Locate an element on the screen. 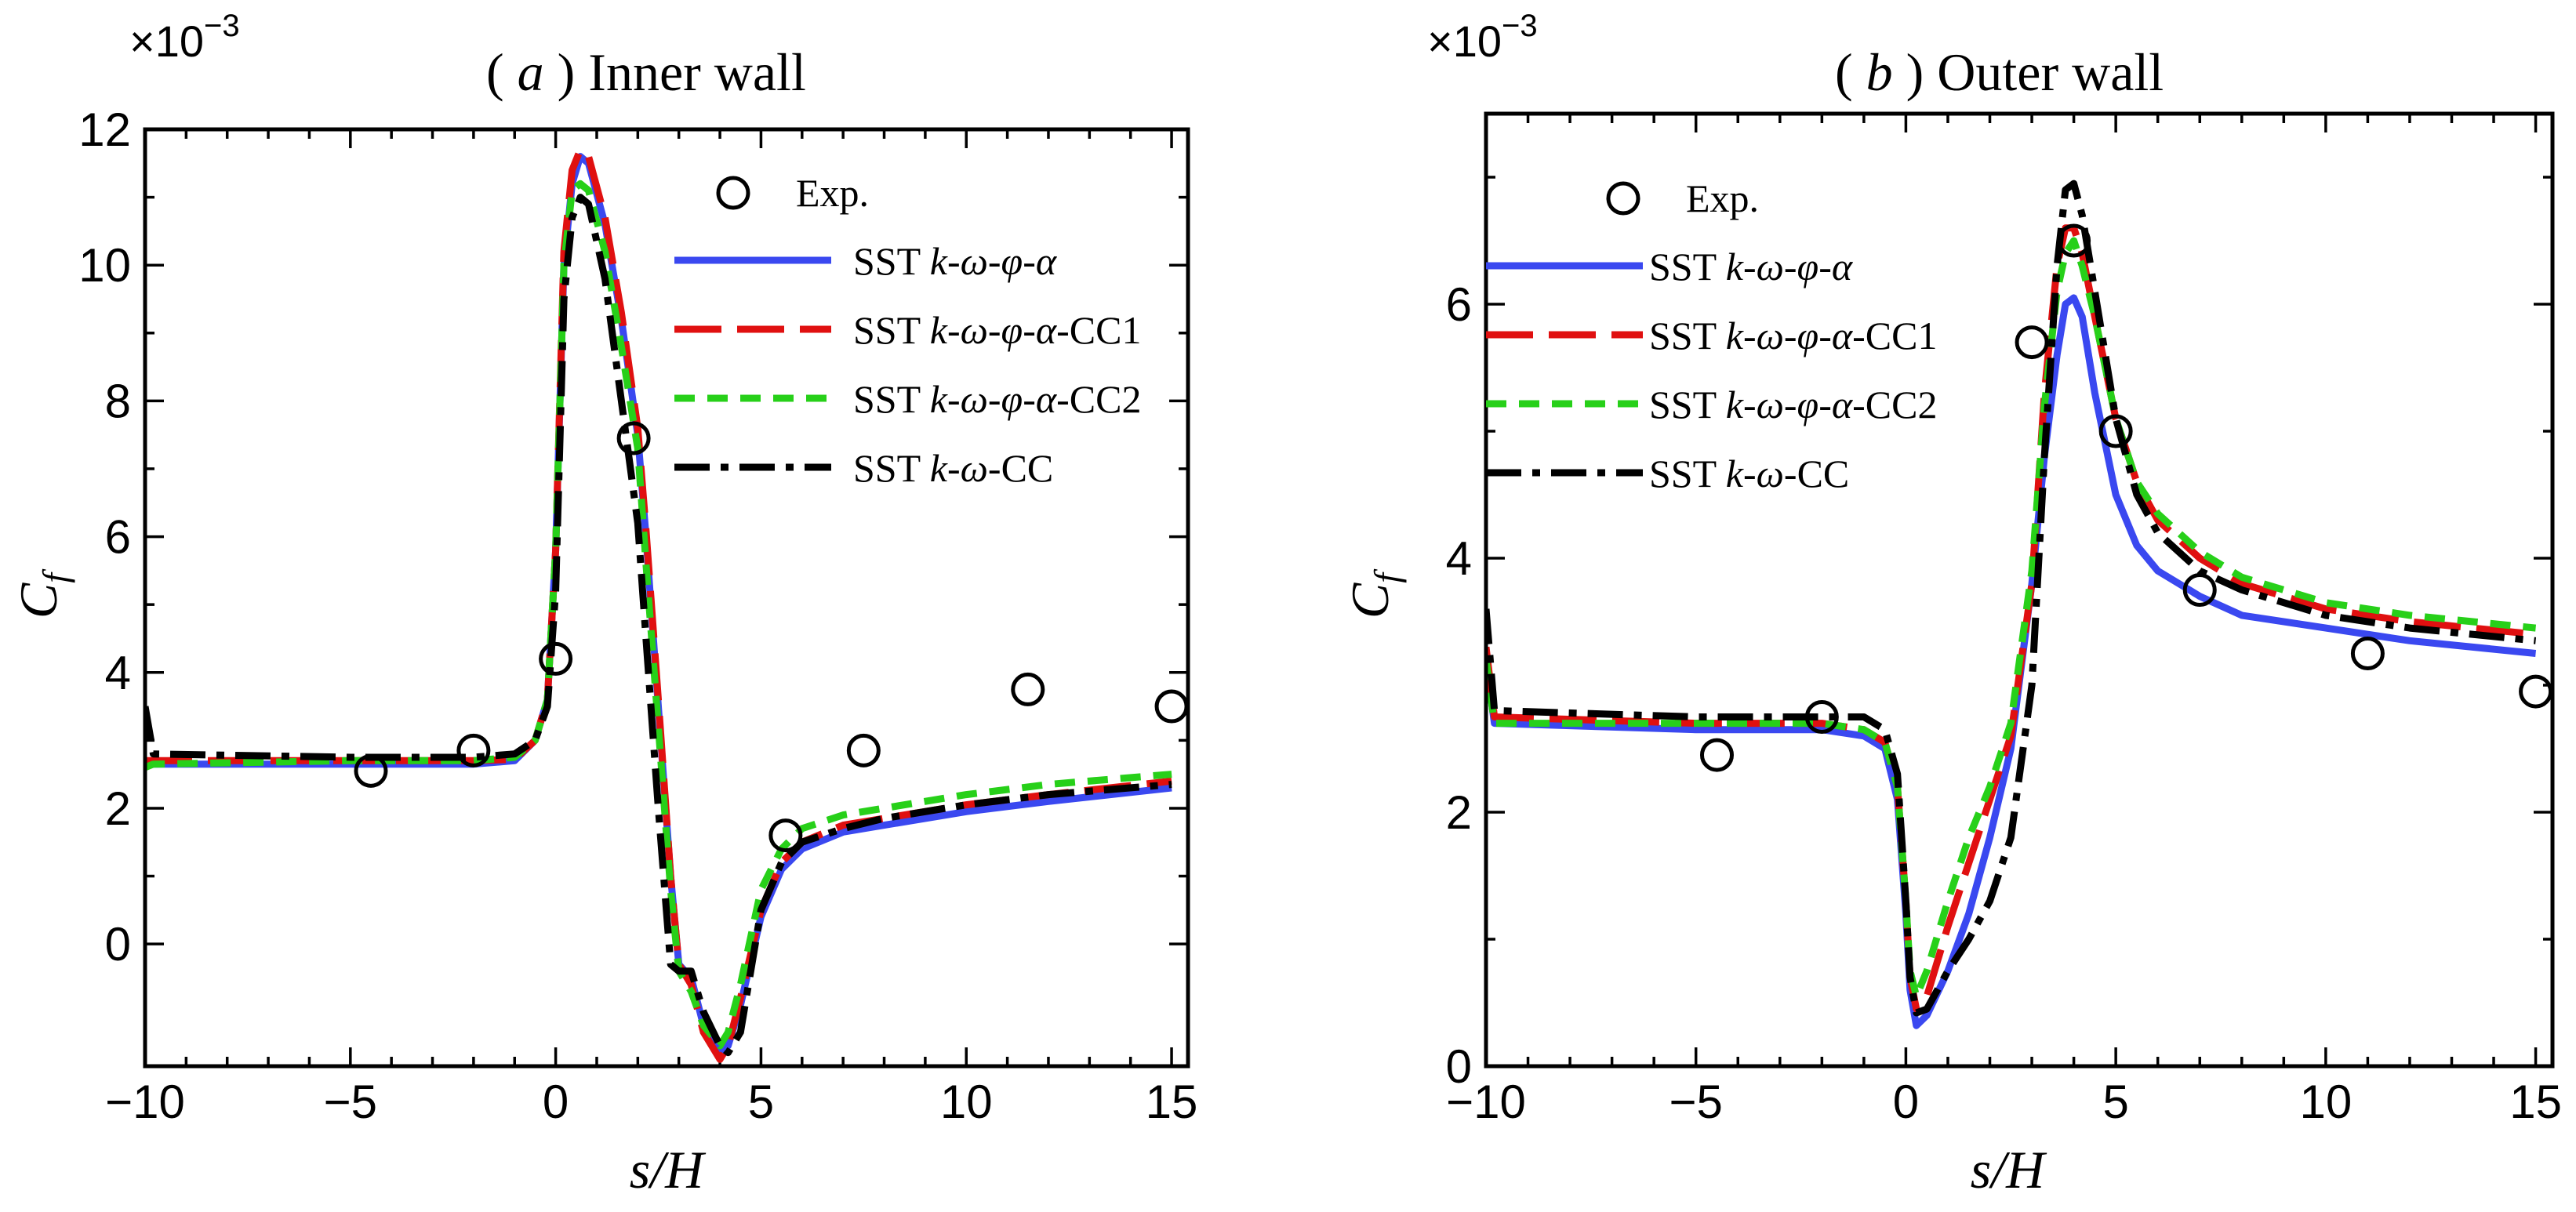 Image resolution: width=2576 pixels, height=1212 pixels. panel-title: ( a ) Inner wall is located at coordinates (646, 72).